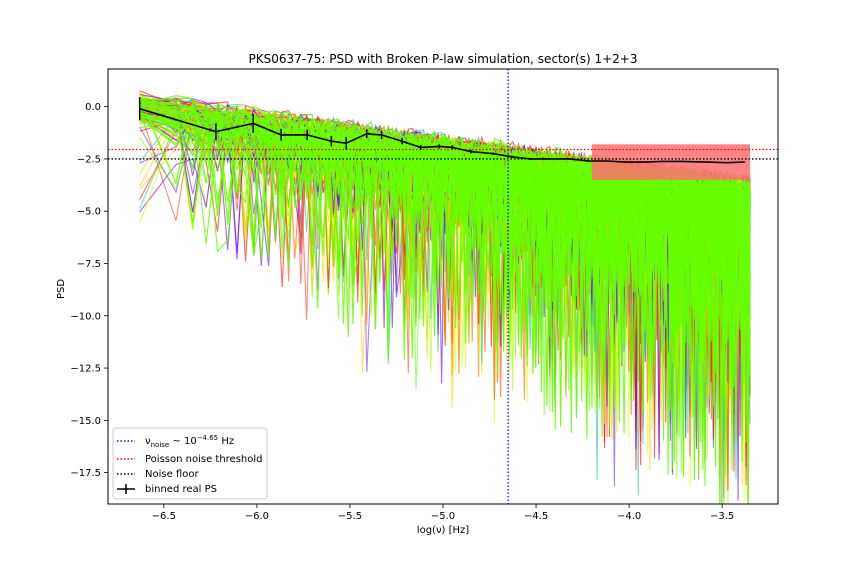 The width and height of the screenshot is (864, 576). I want to click on y-tick-label: −2.5, so click(89, 159).